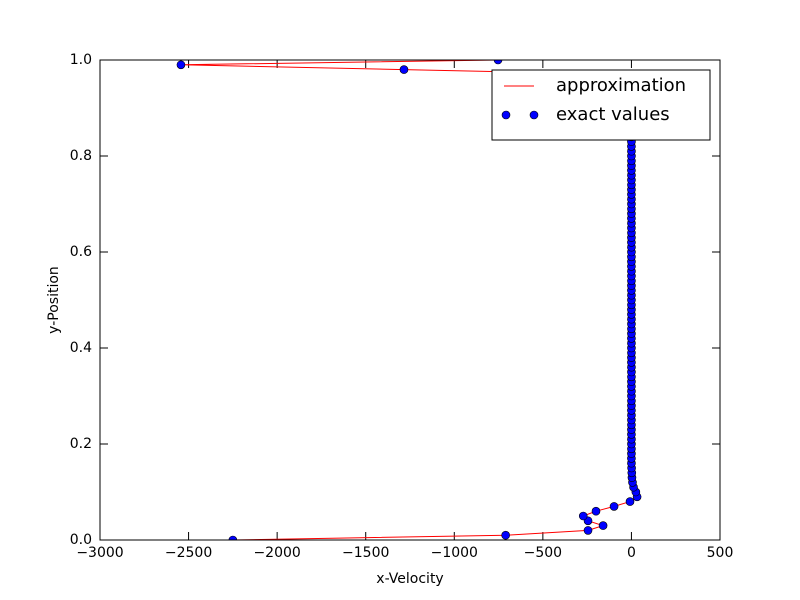 The width and height of the screenshot is (800, 600). What do you see at coordinates (81, 60) in the screenshot?
I see `y-tick-label: 1.0` at bounding box center [81, 60].